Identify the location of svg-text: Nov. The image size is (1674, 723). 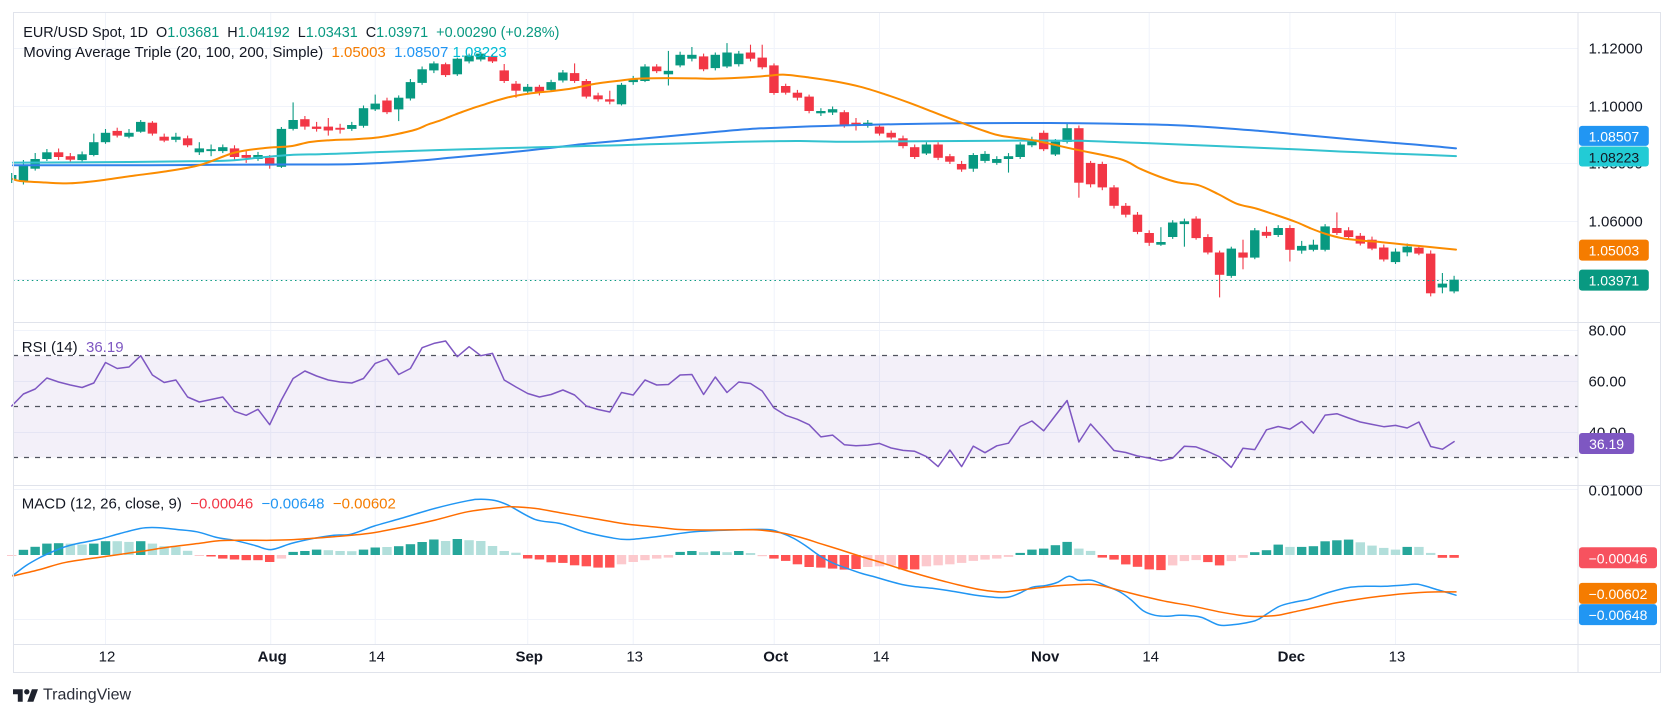
(1045, 657).